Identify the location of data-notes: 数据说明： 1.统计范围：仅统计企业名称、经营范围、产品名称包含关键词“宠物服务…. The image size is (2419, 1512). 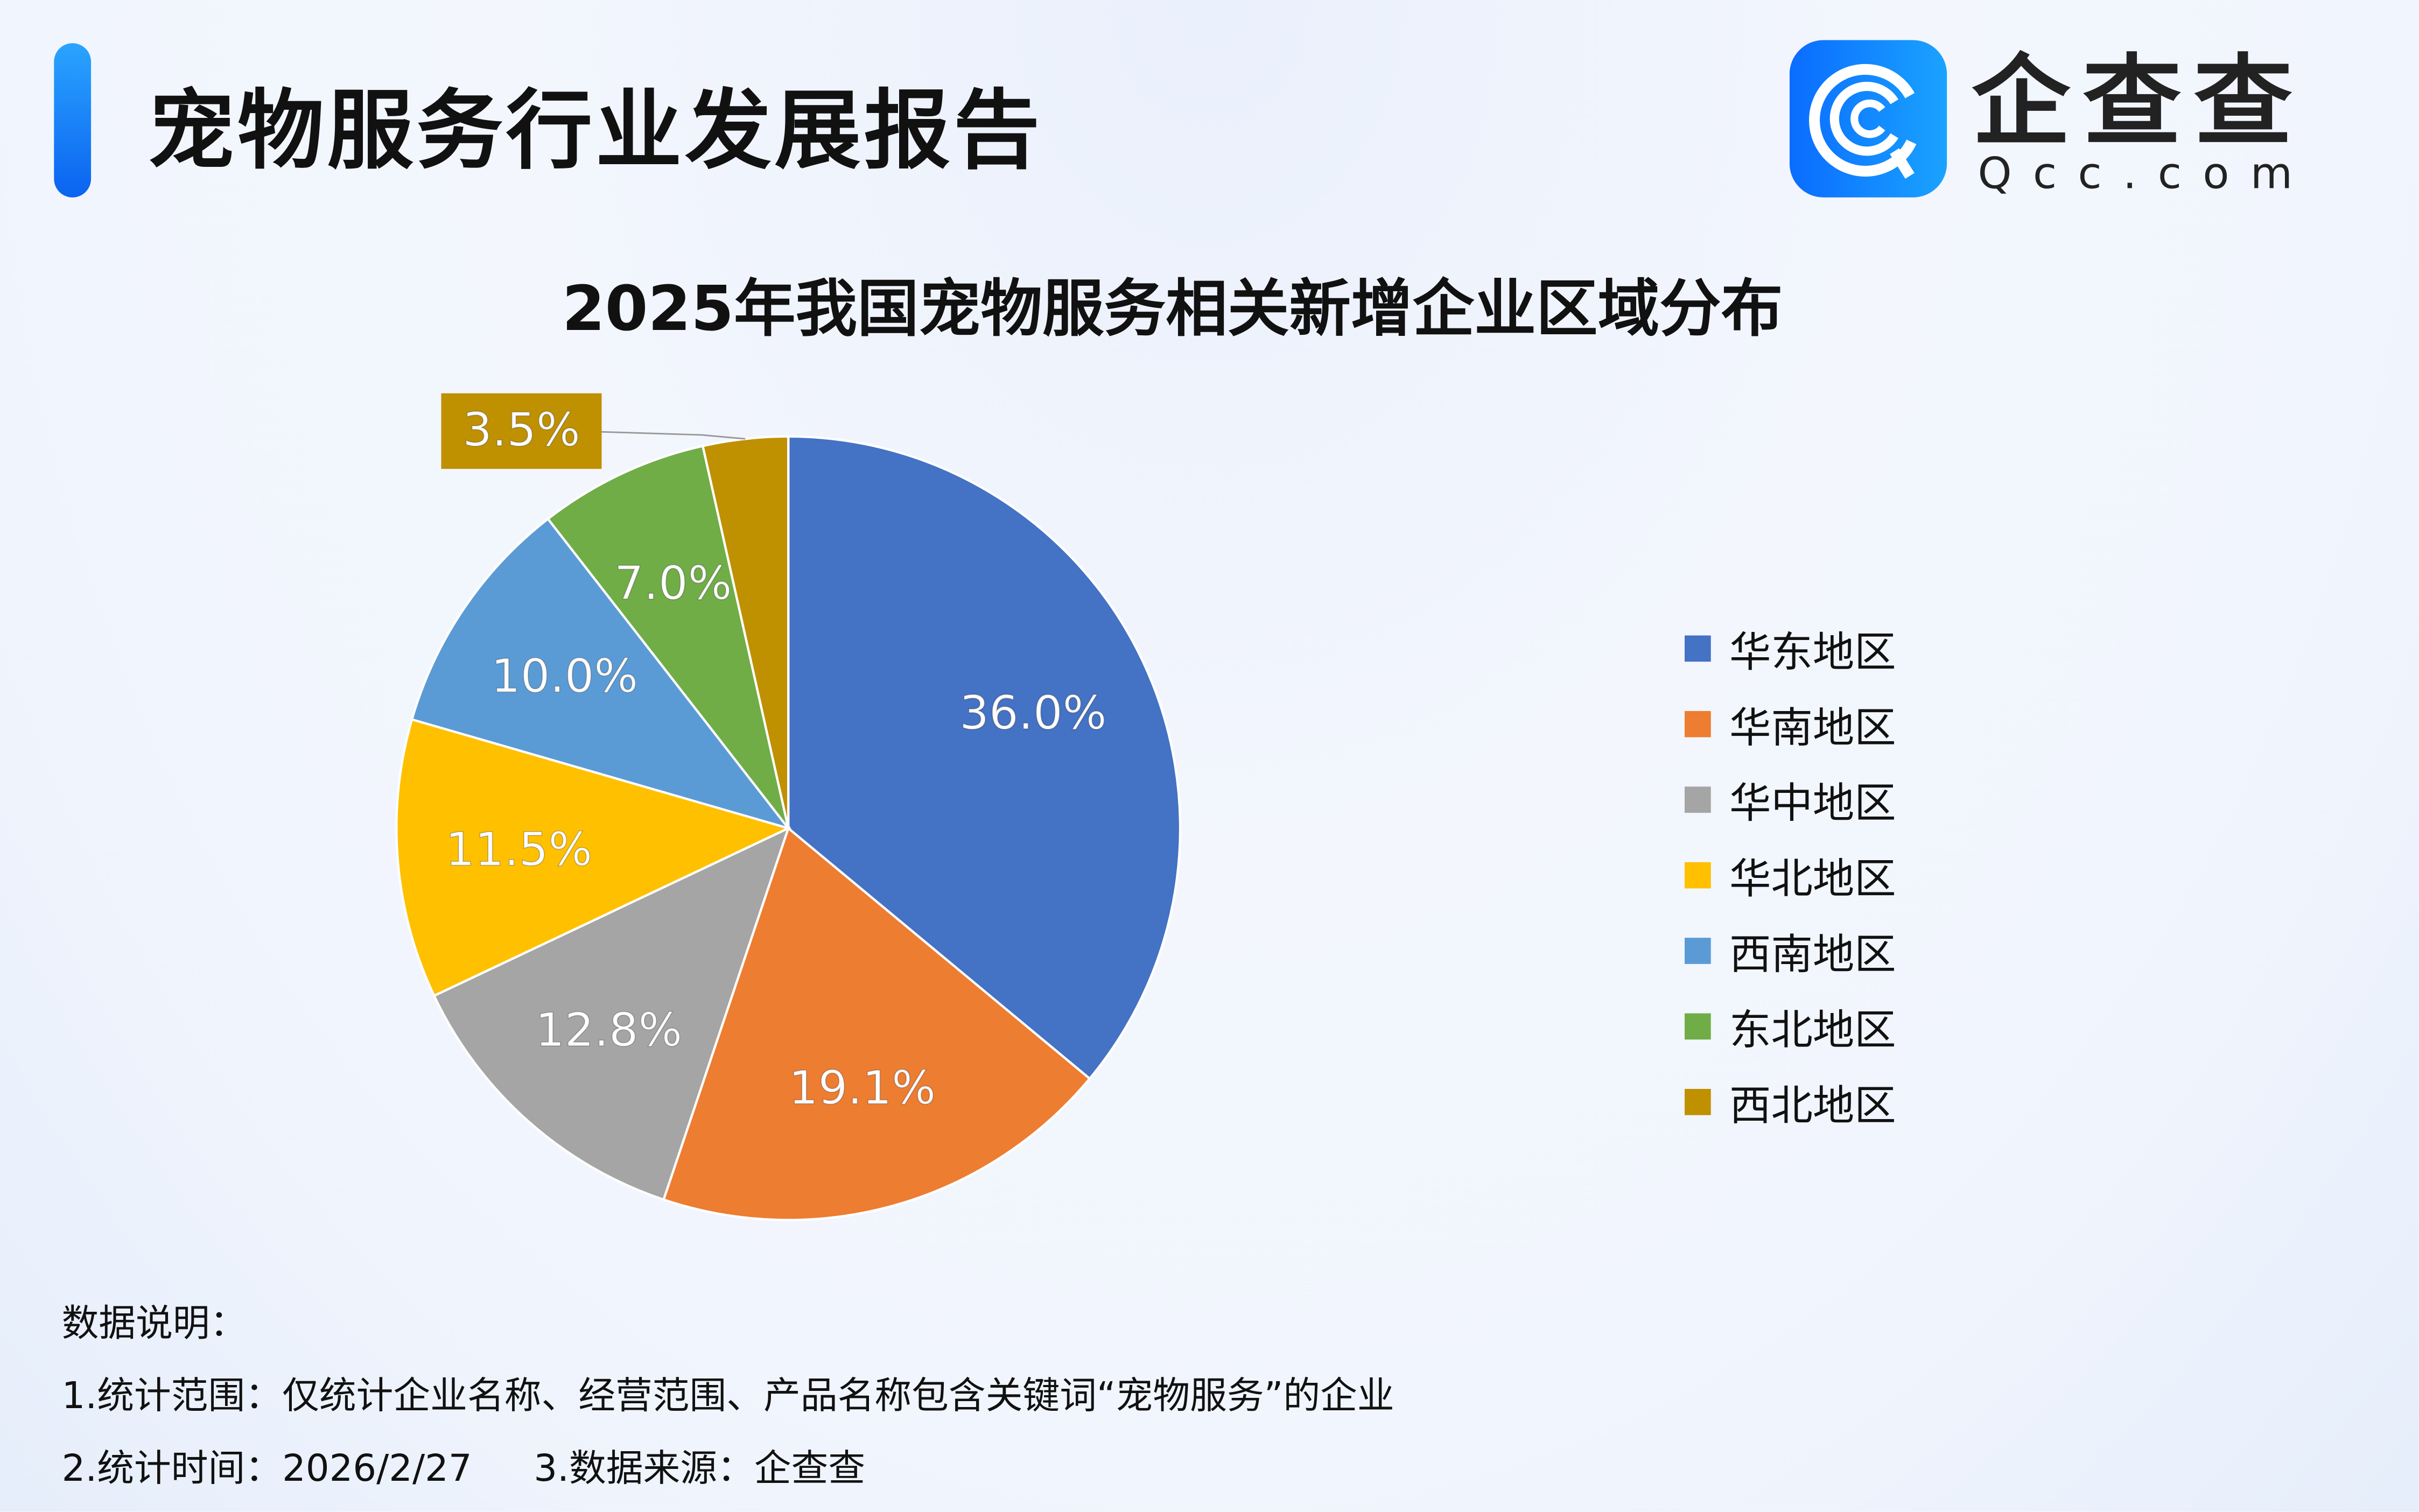
(728, 1397).